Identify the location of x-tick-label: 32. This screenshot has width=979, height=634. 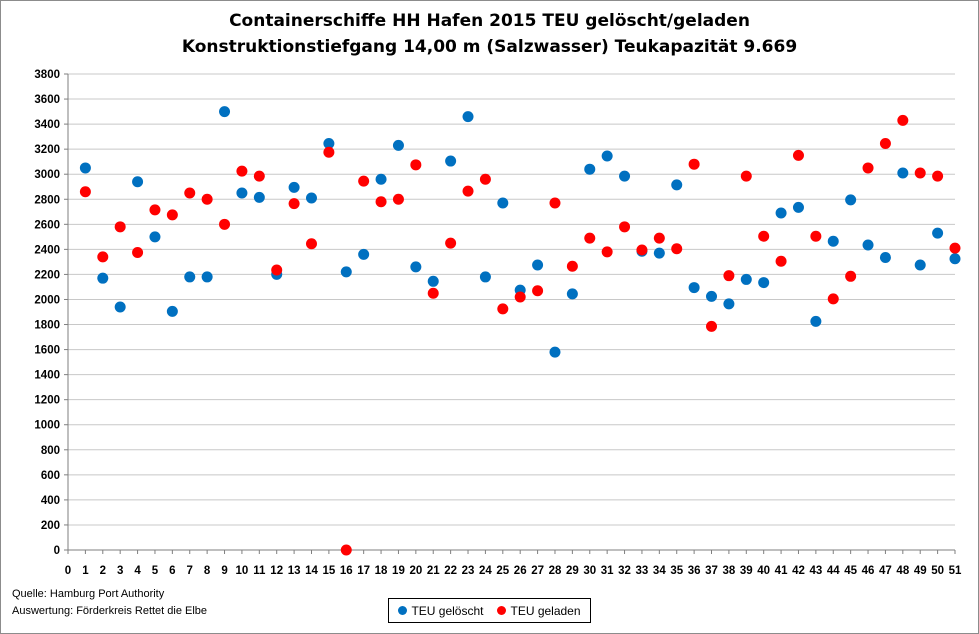
(624, 571).